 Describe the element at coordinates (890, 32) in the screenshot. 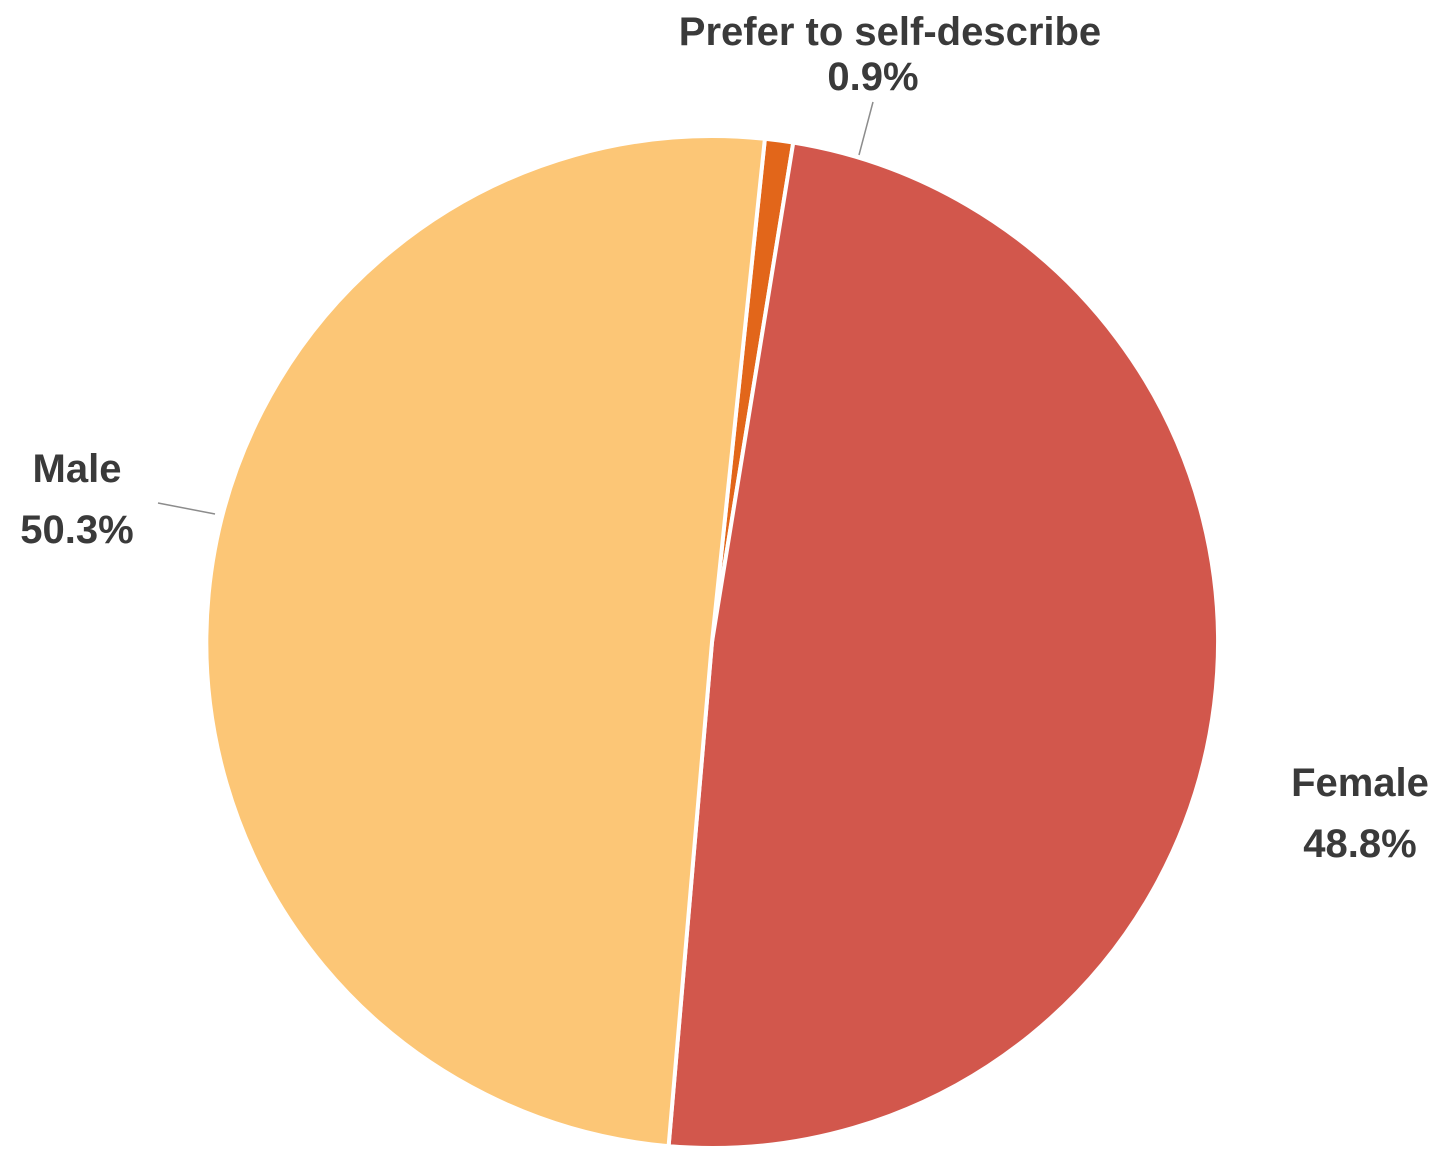

I see `slice-name-label-self-describe: Prefer to self-describe` at that location.